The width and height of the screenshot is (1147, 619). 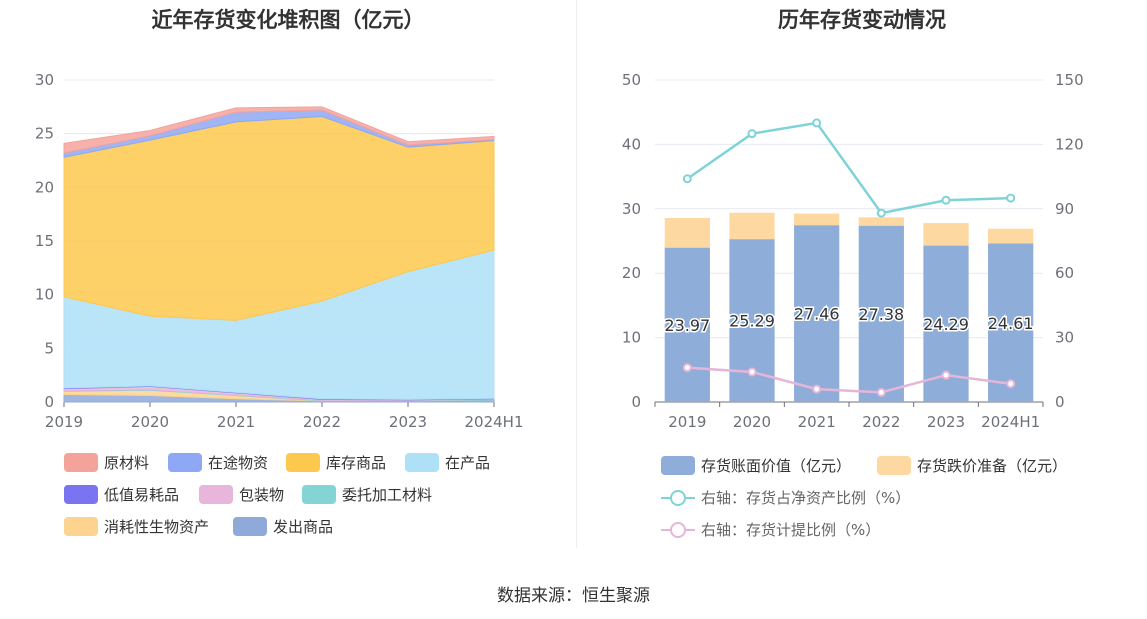 I want to click on legend-item: 存货账面价值（亿元）, so click(x=756, y=465).